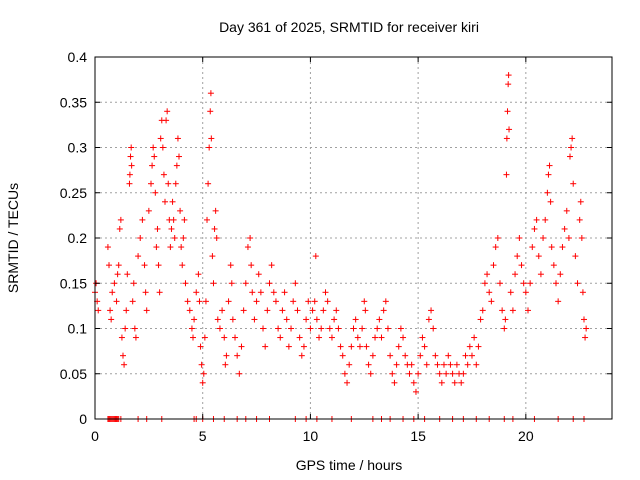 This screenshot has width=640, height=480. Describe the element at coordinates (78, 57) in the screenshot. I see `y-tick-label: 0.4` at that location.